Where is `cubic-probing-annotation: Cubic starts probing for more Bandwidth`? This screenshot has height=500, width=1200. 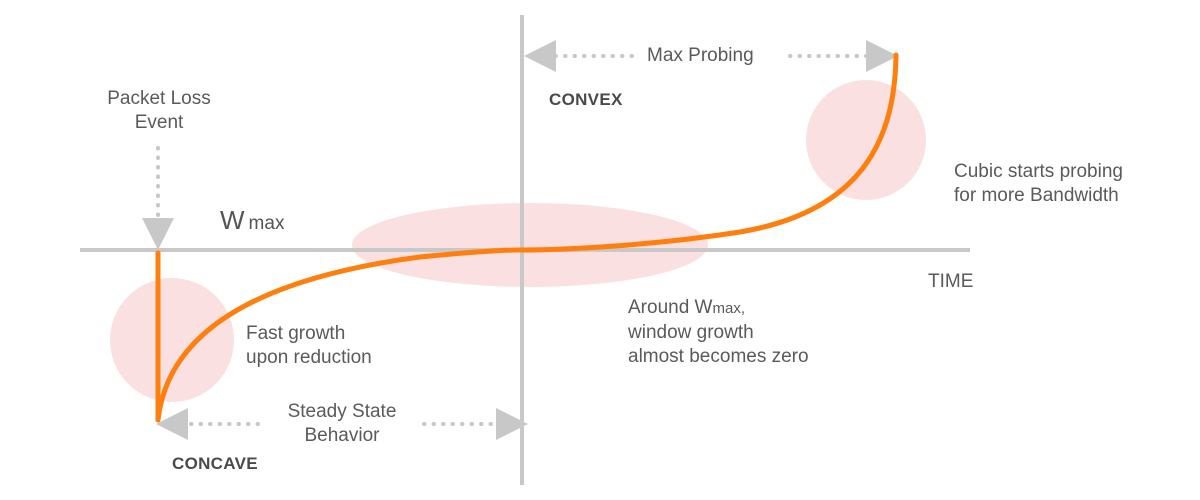 cubic-probing-annotation: Cubic starts probing for more Bandwidth is located at coordinates (1038, 184).